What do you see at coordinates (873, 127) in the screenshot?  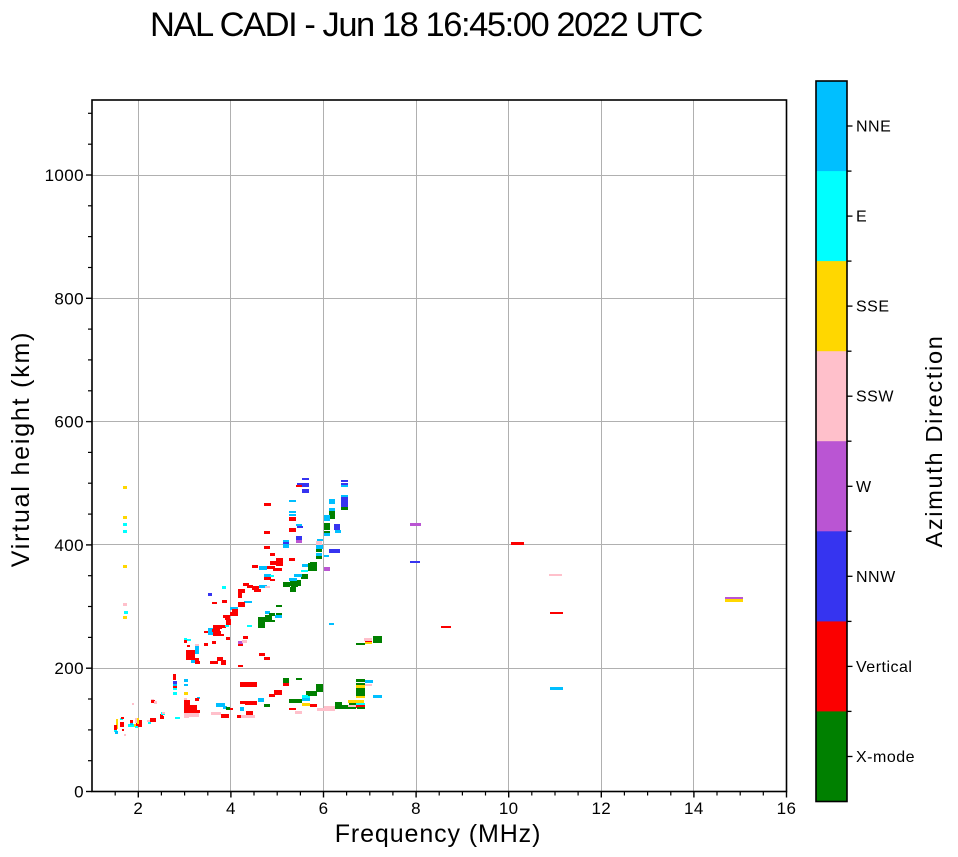 I see `svg-text: NNE` at bounding box center [873, 127].